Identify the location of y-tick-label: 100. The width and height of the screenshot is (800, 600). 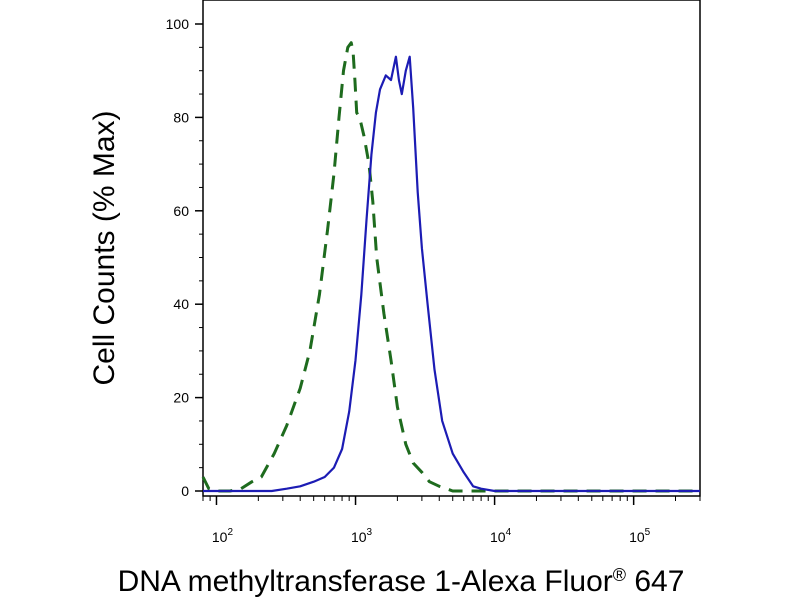
(178, 24).